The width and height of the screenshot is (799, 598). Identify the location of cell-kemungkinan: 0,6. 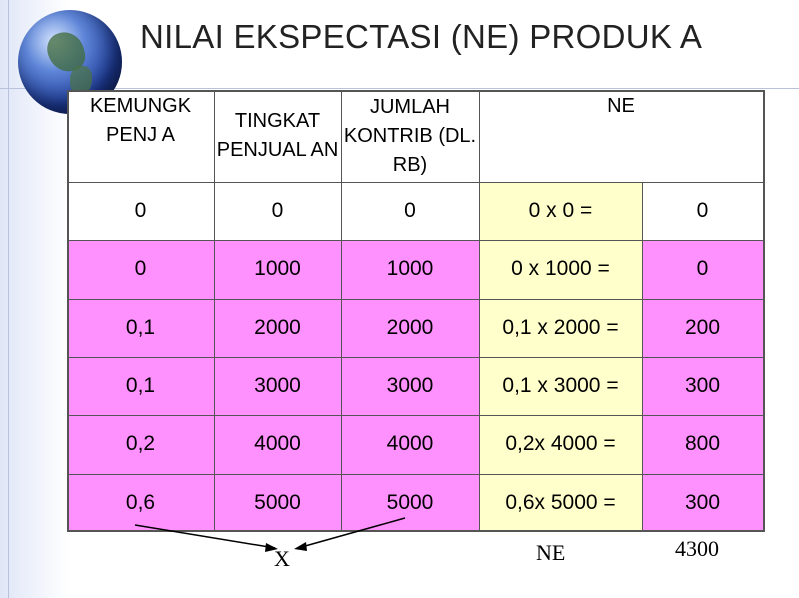
(140, 502).